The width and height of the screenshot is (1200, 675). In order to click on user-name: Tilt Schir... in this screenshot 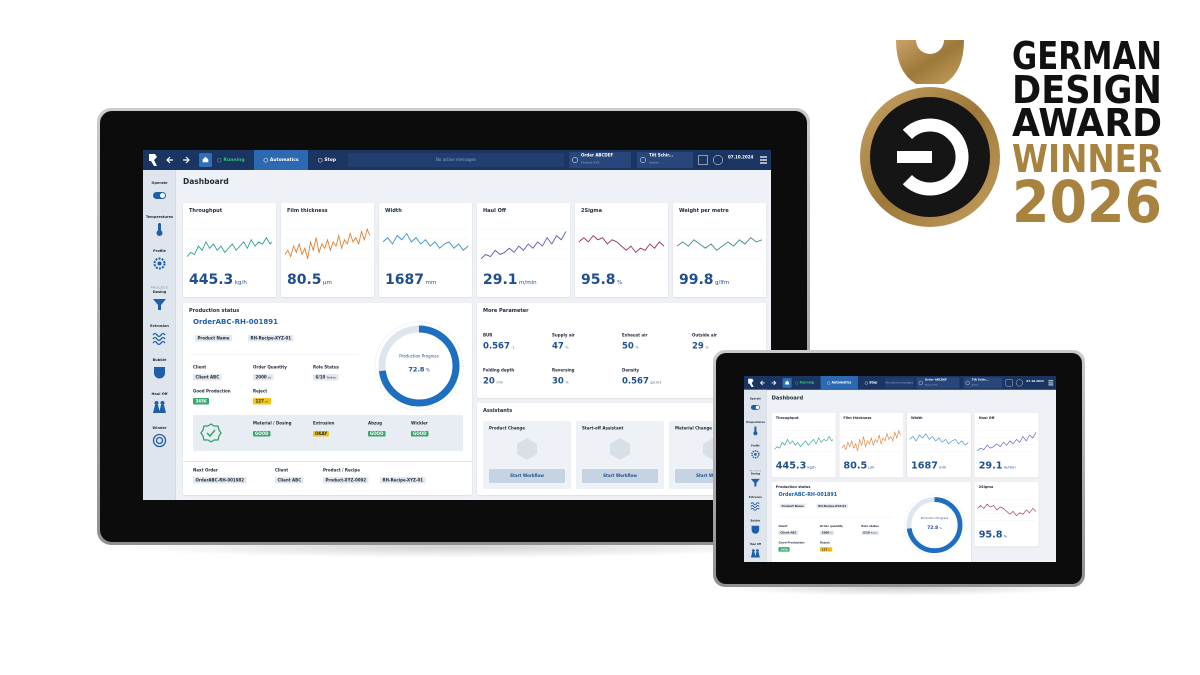, I will do `click(980, 380)`.